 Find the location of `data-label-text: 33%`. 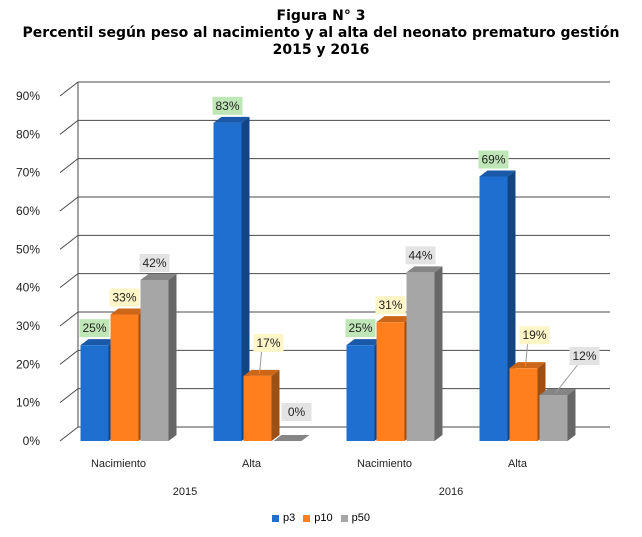

data-label-text: 33% is located at coordinates (124, 298).